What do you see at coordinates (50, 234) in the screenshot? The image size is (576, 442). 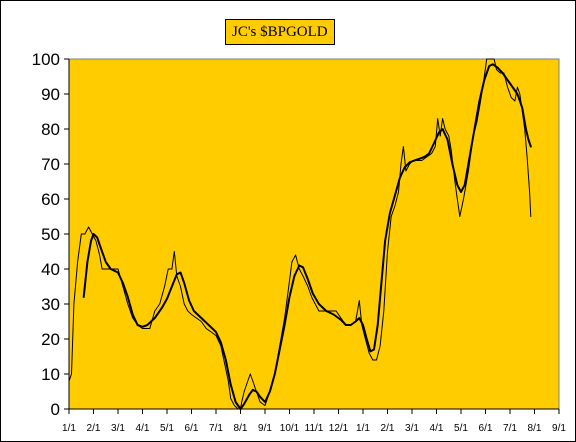 I see `y-tick-label: 50` at bounding box center [50, 234].